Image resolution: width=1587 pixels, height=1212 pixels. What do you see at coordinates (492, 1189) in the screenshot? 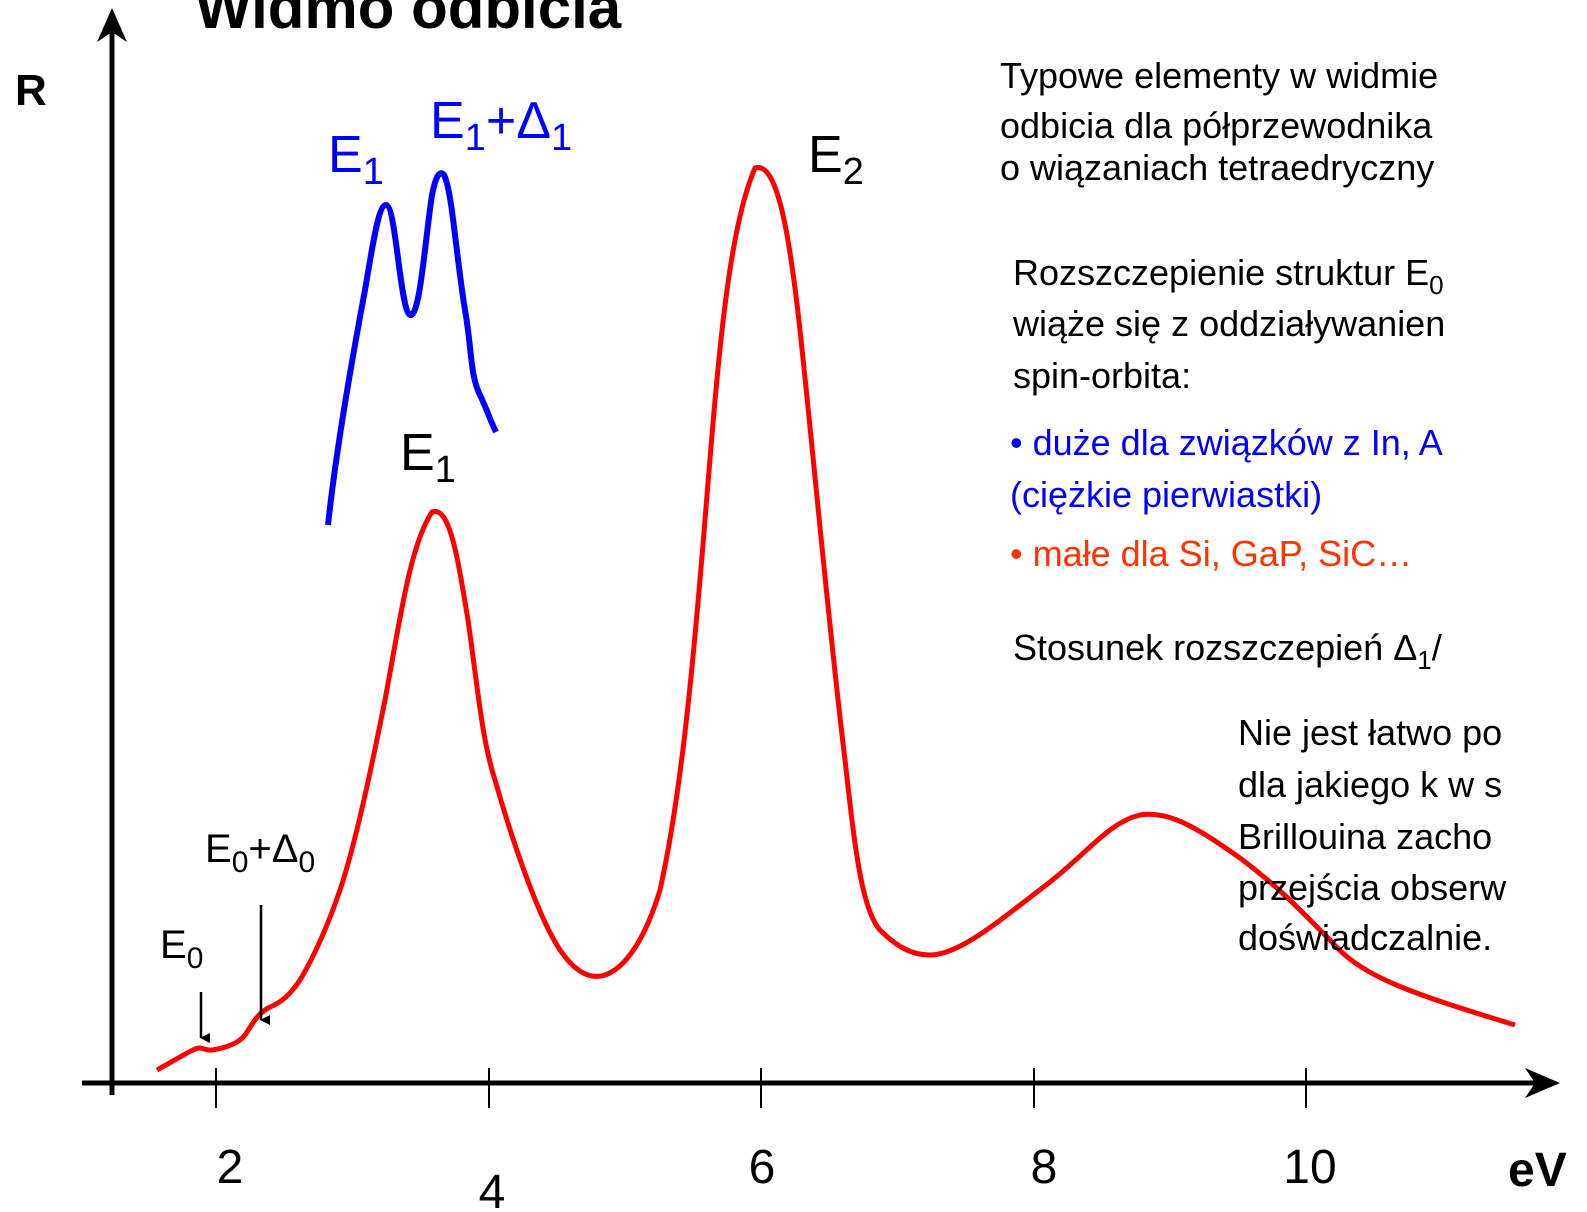
I see `x-tick-label: 4` at bounding box center [492, 1189].